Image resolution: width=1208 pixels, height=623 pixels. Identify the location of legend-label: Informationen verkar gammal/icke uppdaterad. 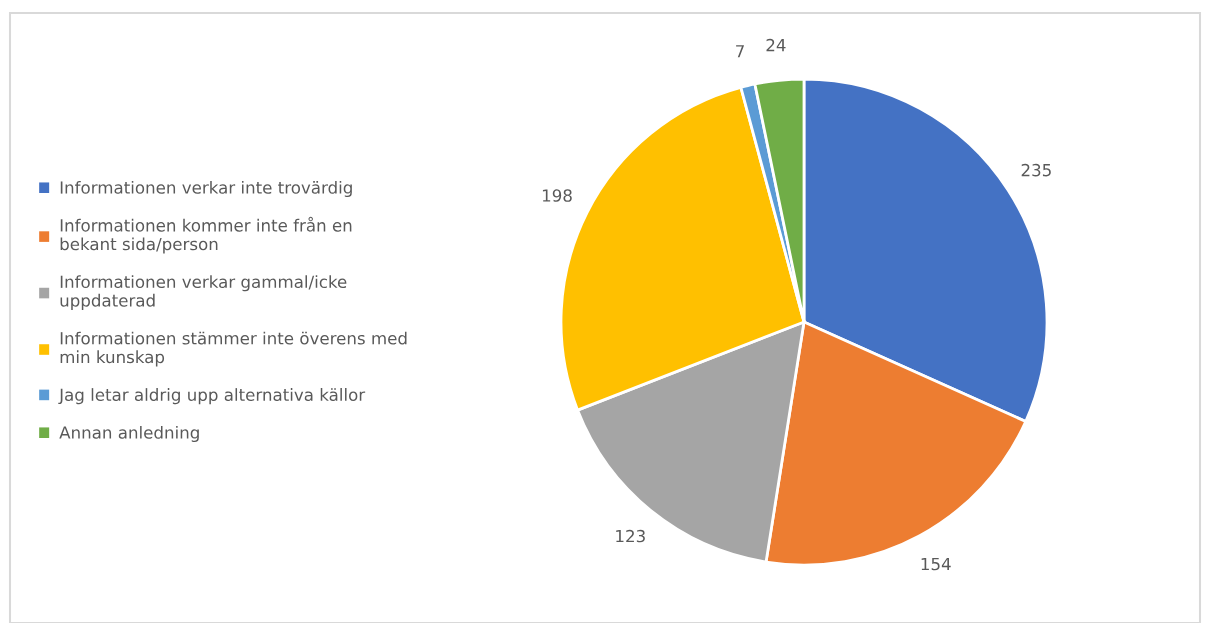
(203, 292).